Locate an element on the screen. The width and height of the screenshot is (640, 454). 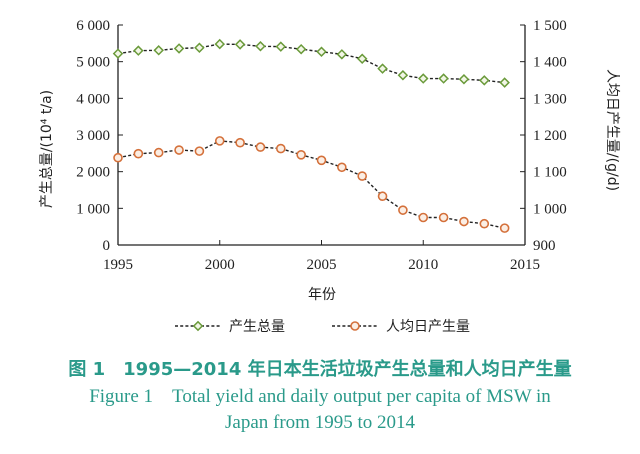
x-tick-label: 2015 is located at coordinates (525, 265).